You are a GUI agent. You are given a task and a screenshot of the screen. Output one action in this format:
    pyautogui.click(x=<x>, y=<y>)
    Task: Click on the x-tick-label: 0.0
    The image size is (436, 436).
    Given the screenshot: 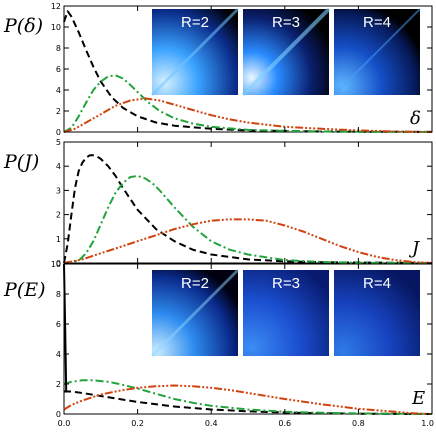 What is the action you would take?
    pyautogui.click(x=64, y=423)
    